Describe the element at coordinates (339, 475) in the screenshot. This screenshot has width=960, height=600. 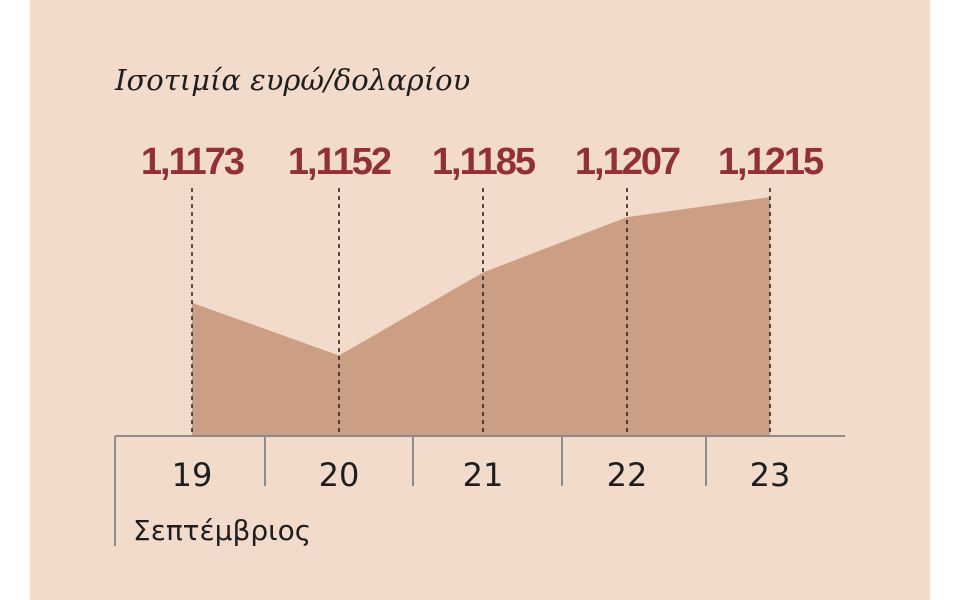
I see `x-tick-label: 20` at that location.